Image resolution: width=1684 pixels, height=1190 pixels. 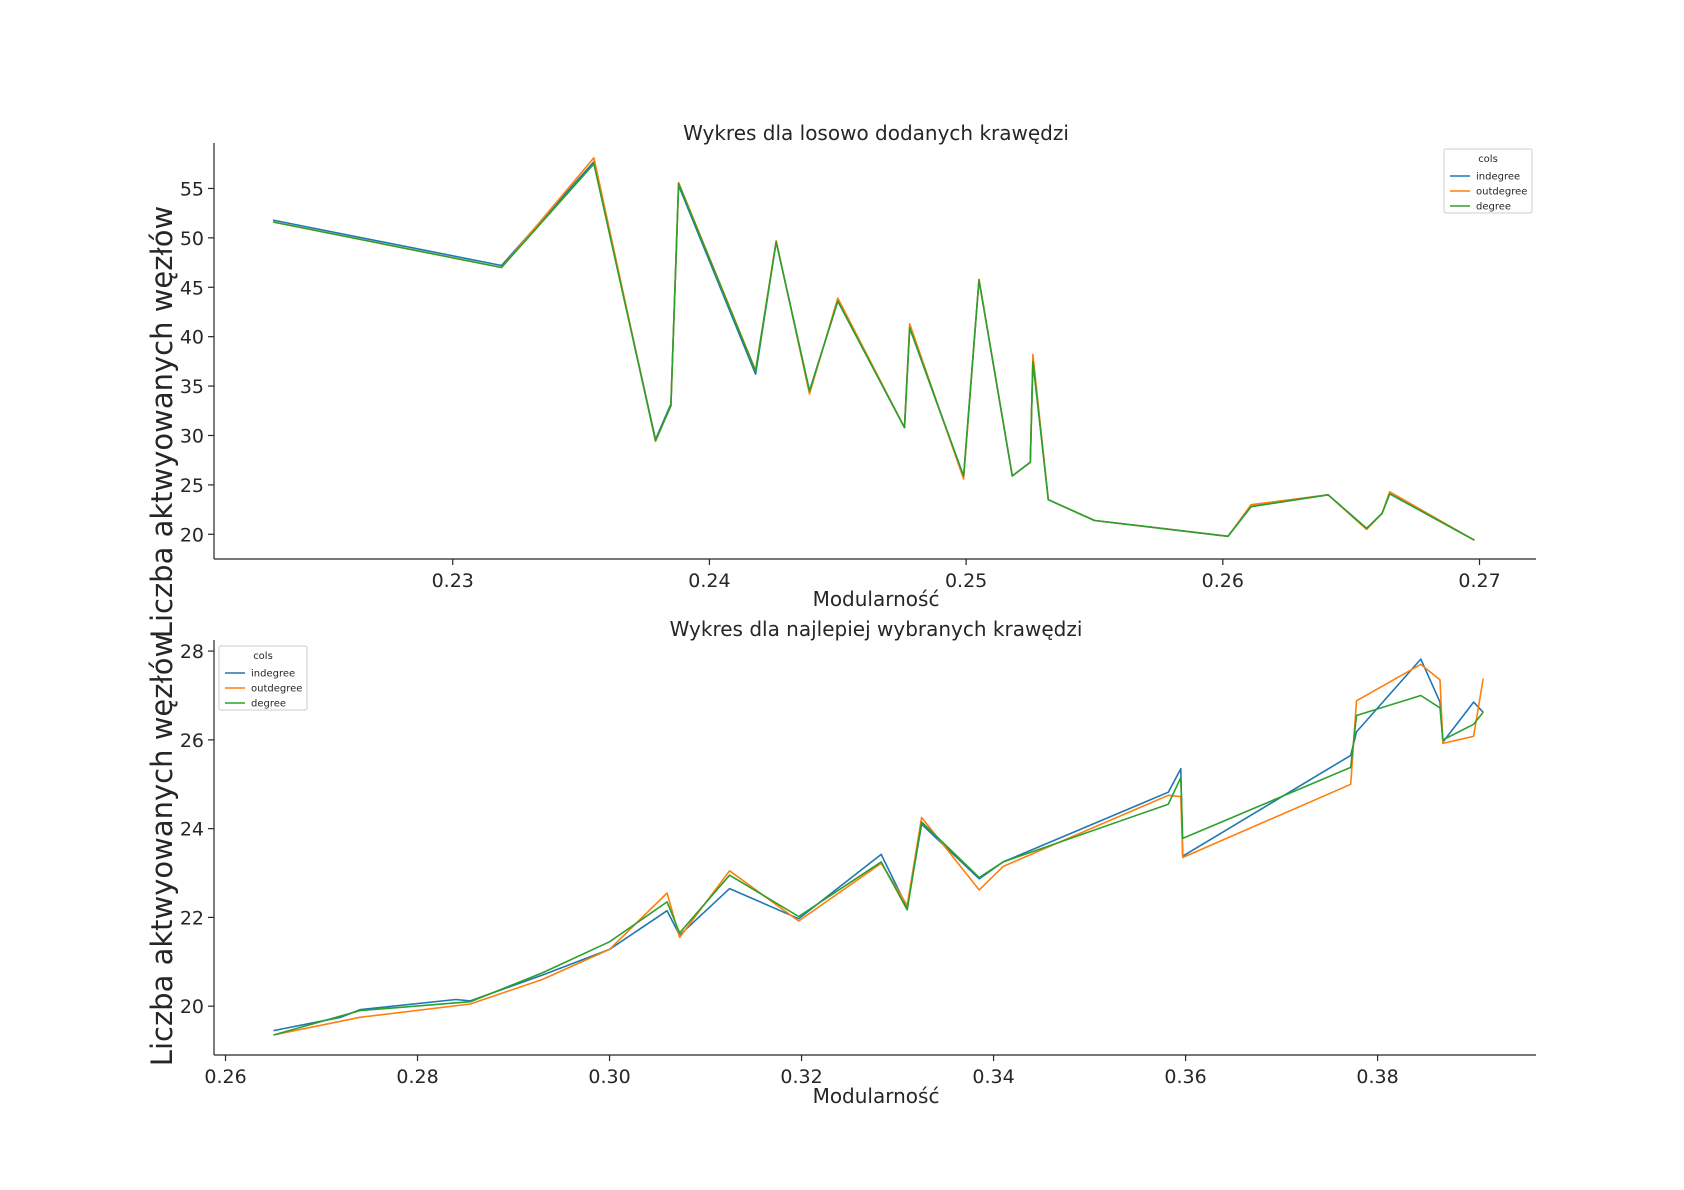 What do you see at coordinates (453, 581) in the screenshot?
I see `x-tick-label: 0.23` at bounding box center [453, 581].